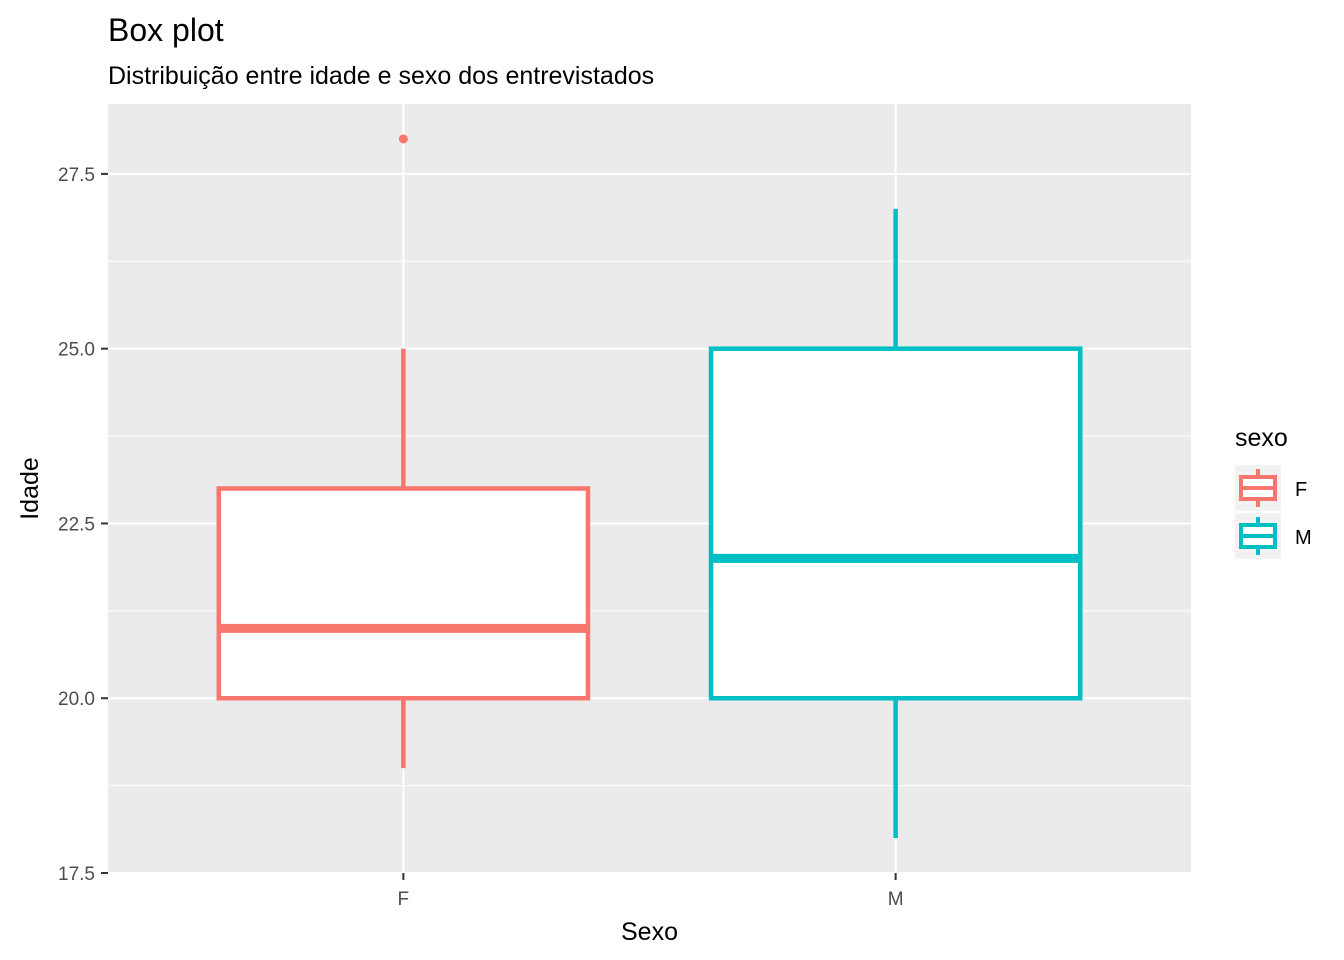 This screenshot has width=1344, height=960. I want to click on y-axis-title: Idade, so click(30, 488).